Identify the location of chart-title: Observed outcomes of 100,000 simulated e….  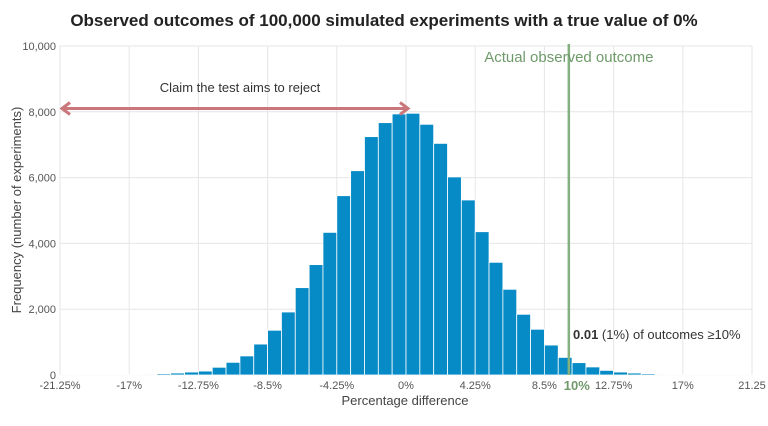
(383, 20).